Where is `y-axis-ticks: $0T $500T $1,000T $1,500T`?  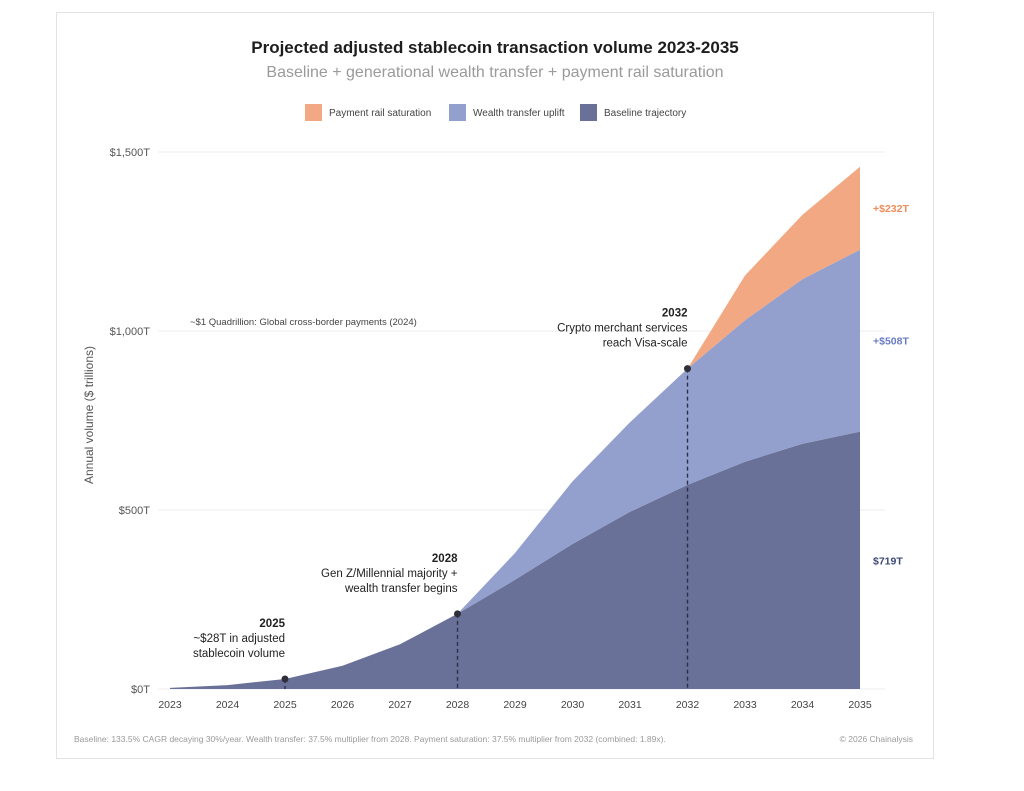
y-axis-ticks: $0T $500T $1,000T $1,500T is located at coordinates (130, 421).